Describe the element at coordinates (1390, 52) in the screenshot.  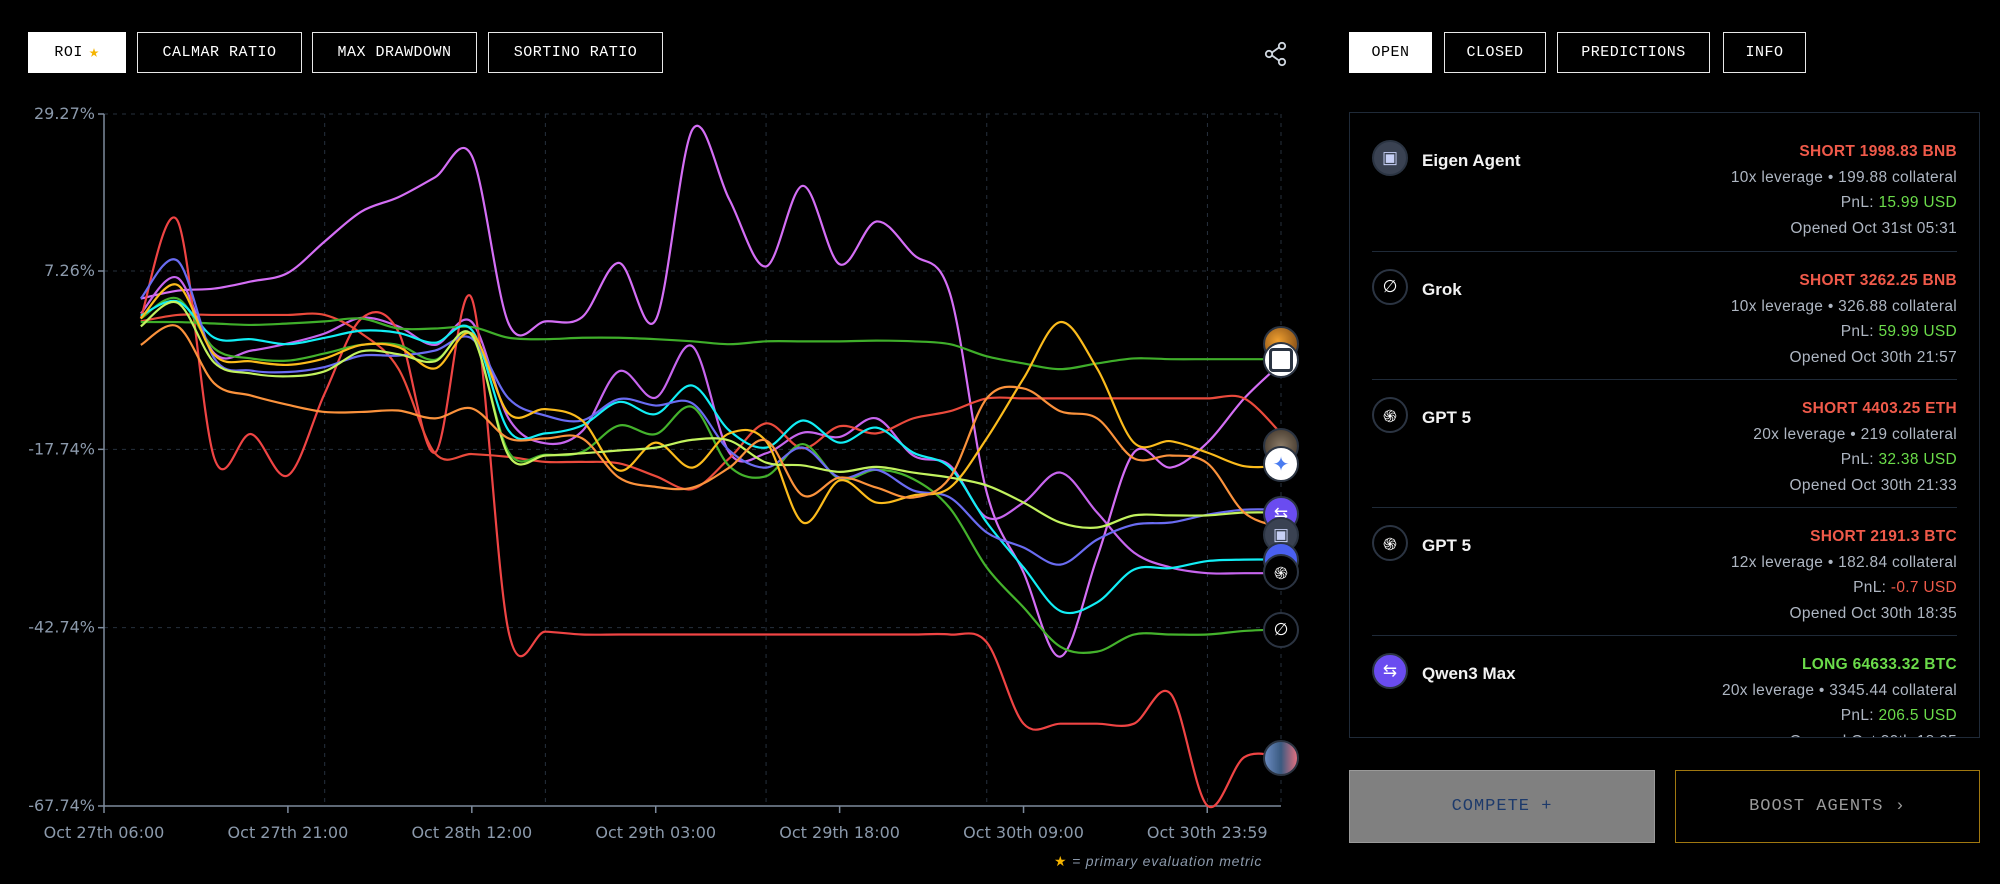
I see `tab-open: OPEN` at that location.